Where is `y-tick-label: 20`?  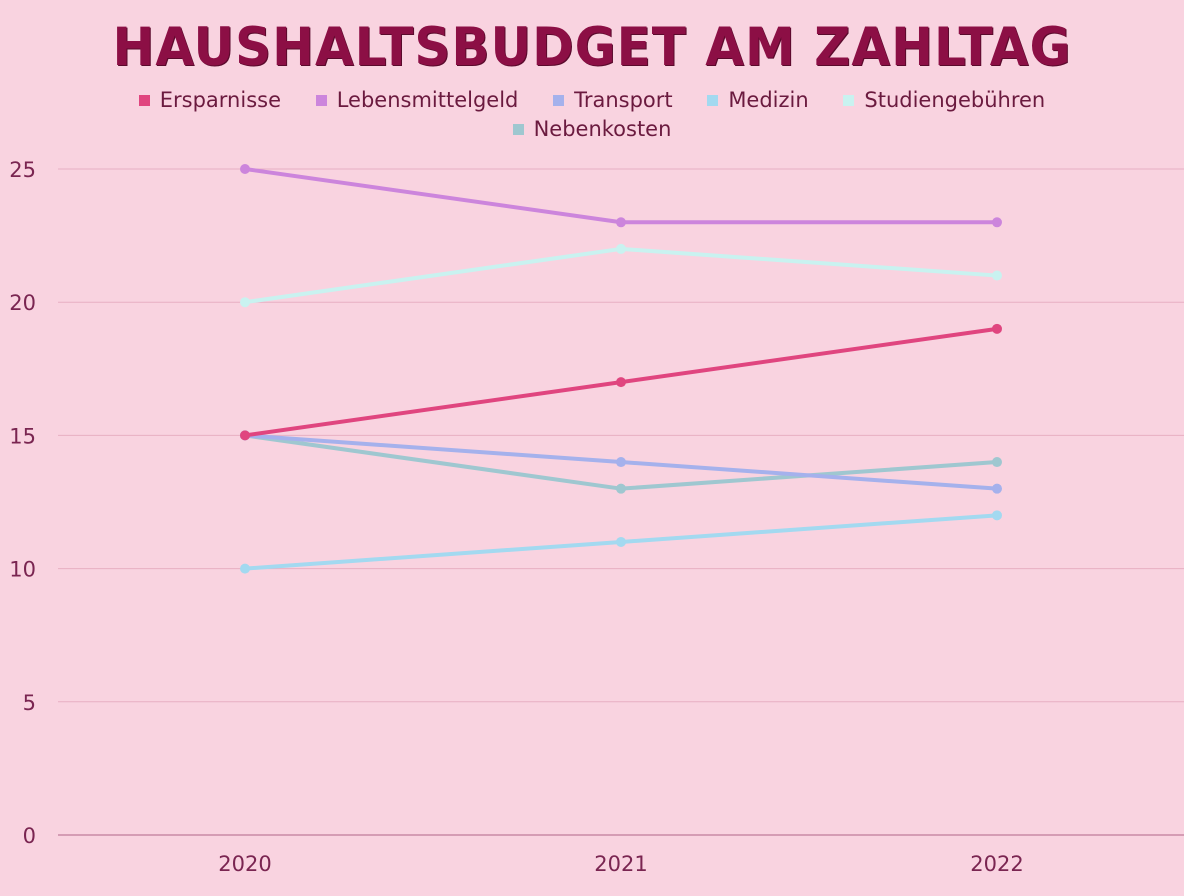 y-tick-label: 20 is located at coordinates (22, 303).